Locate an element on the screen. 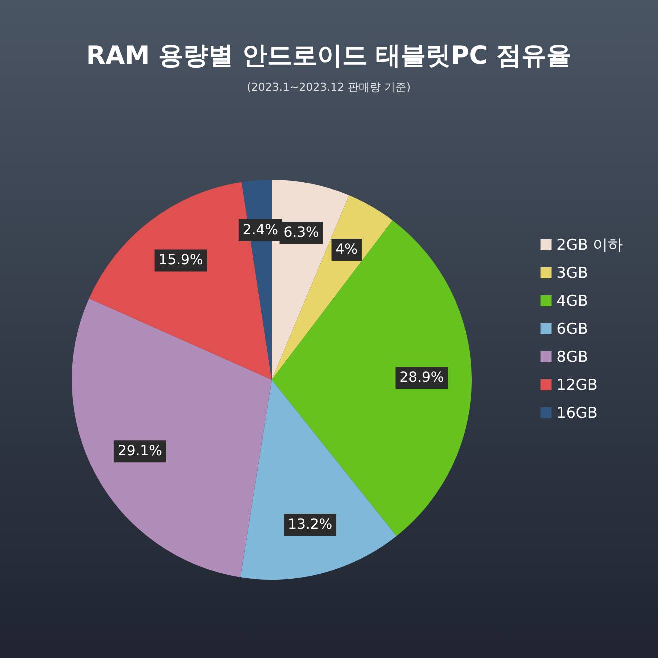 Image resolution: width=658 pixels, height=658 pixels. legend-label: 8GB is located at coordinates (572, 357).